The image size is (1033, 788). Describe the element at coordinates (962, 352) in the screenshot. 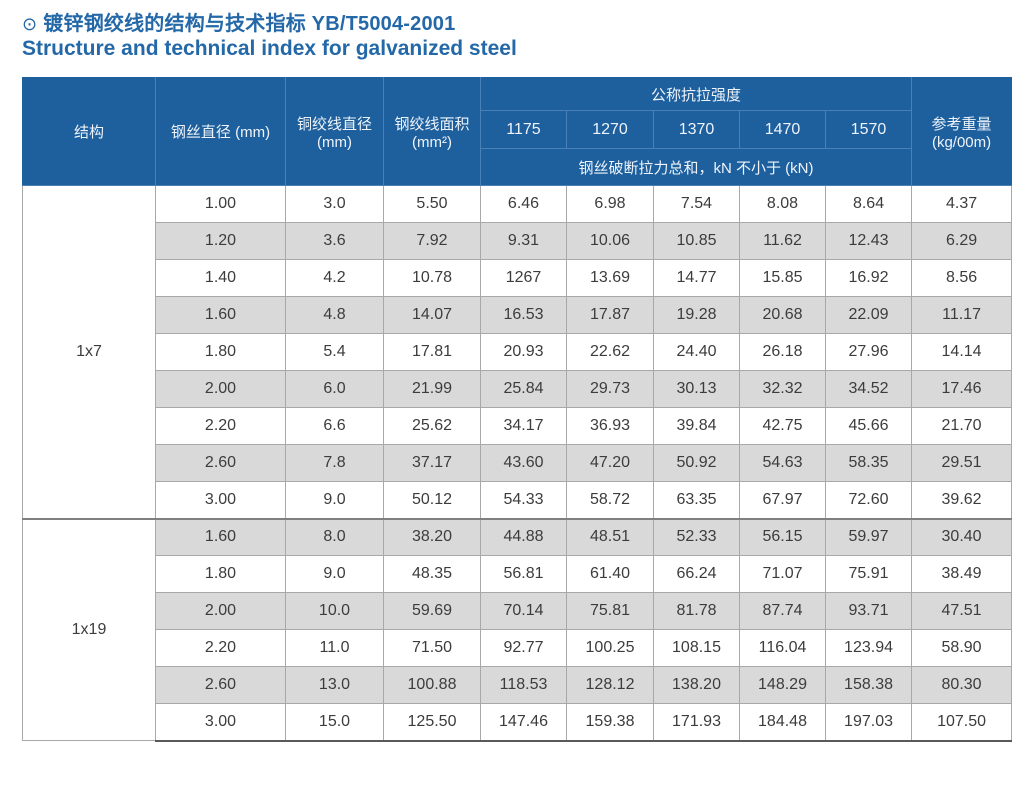

I see `cell: 14.14` at that location.